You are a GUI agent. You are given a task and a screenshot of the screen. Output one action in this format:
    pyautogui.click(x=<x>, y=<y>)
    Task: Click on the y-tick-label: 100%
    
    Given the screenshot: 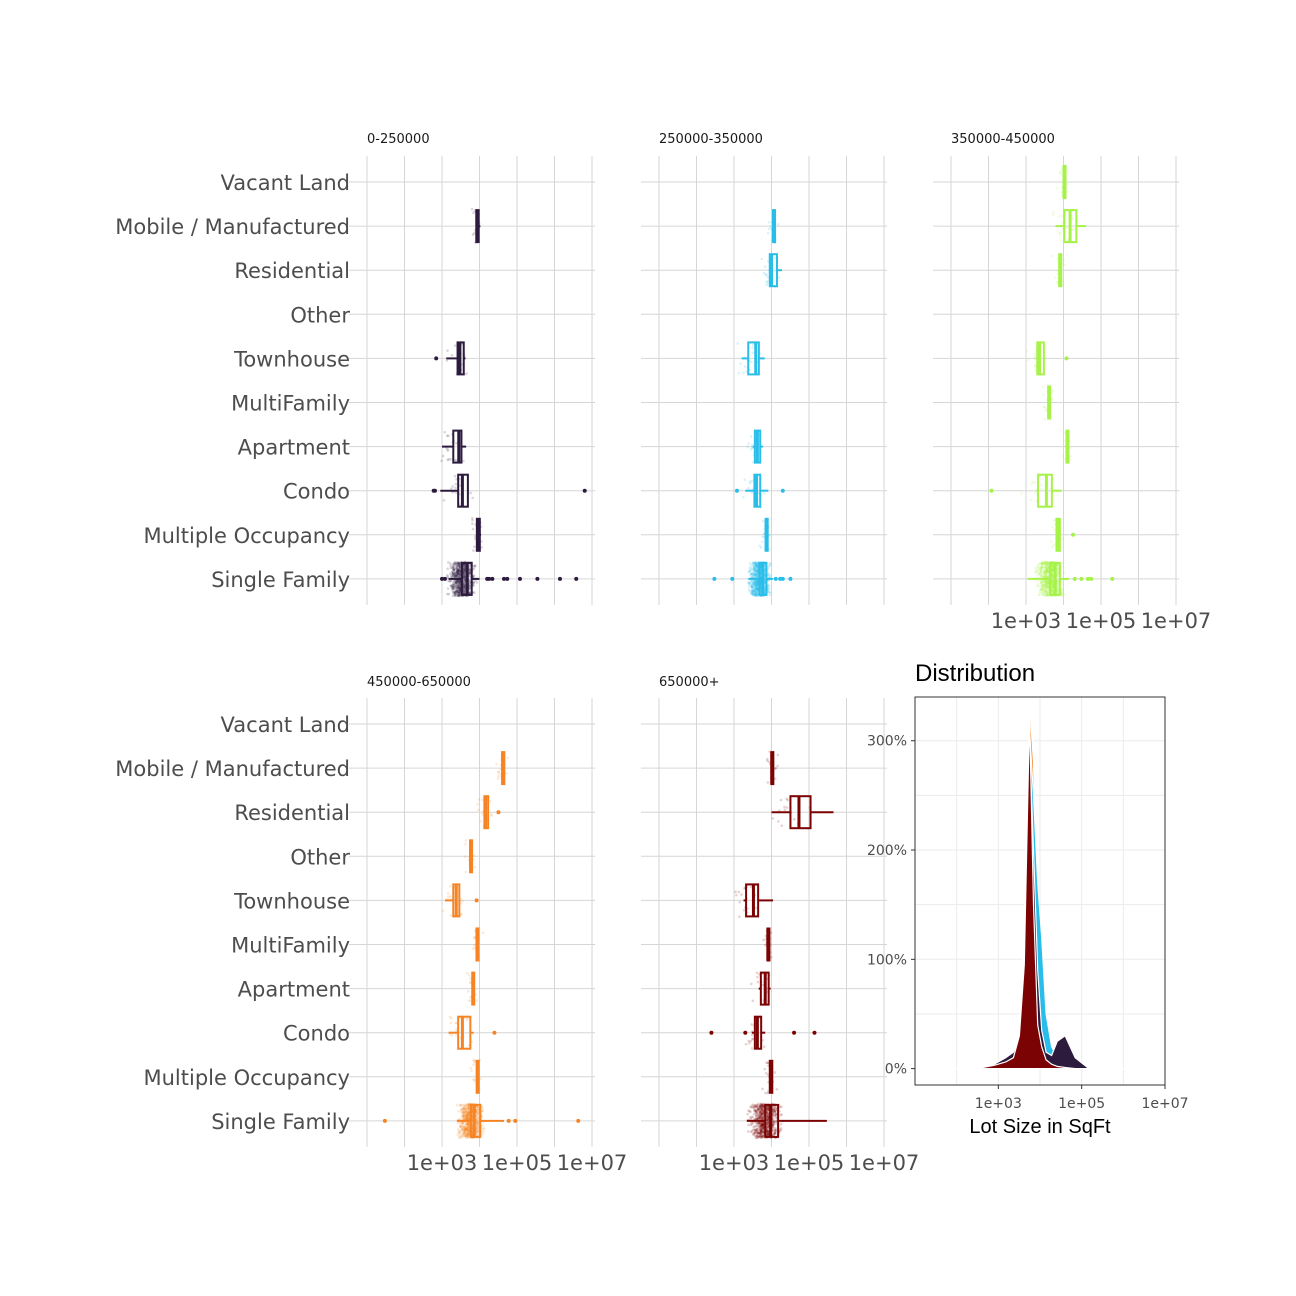 What is the action you would take?
    pyautogui.click(x=887, y=960)
    